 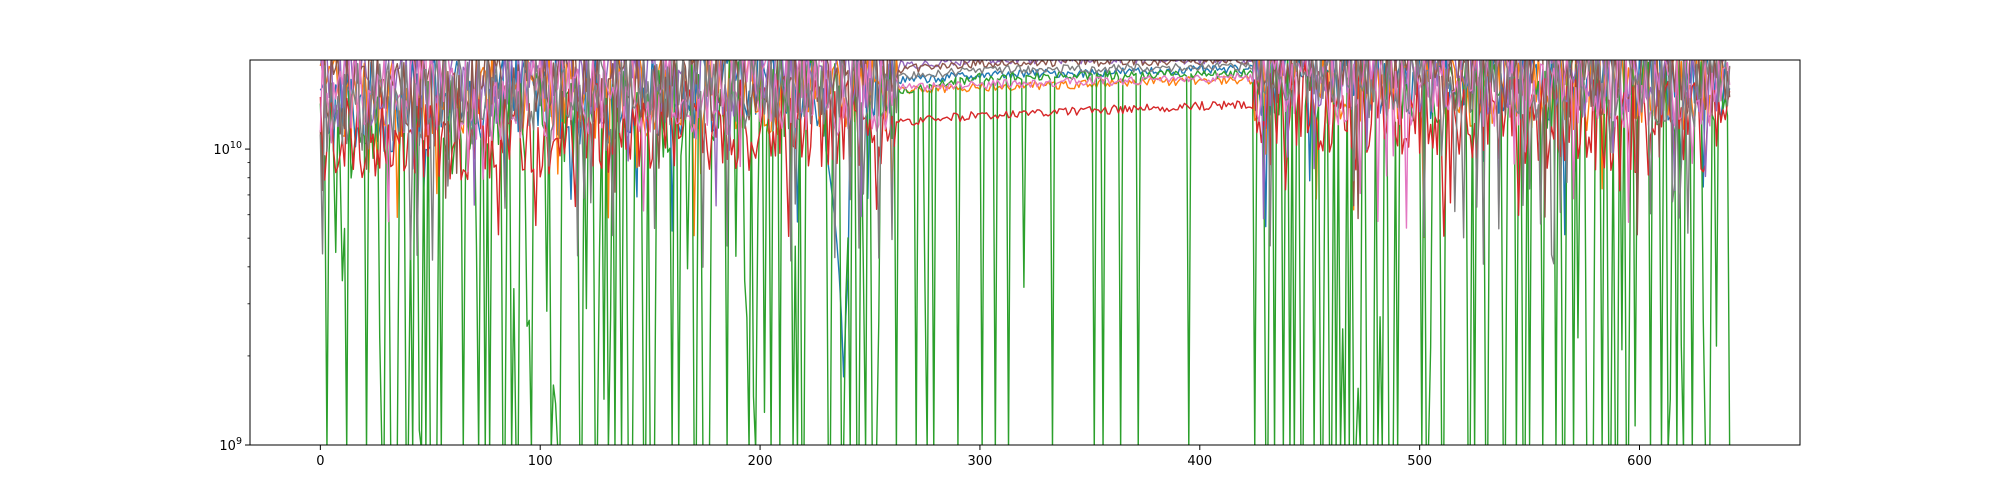 I want to click on x-tick-label: 300, so click(x=980, y=461).